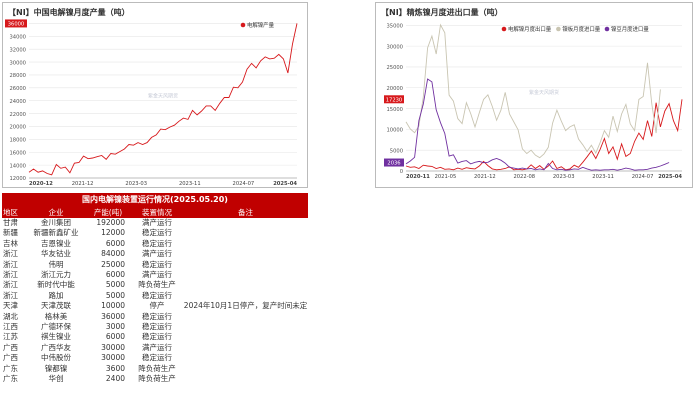 The width and height of the screenshot is (700, 406). Describe the element at coordinates (56, 212) in the screenshot. I see `header-company: 企业` at that location.